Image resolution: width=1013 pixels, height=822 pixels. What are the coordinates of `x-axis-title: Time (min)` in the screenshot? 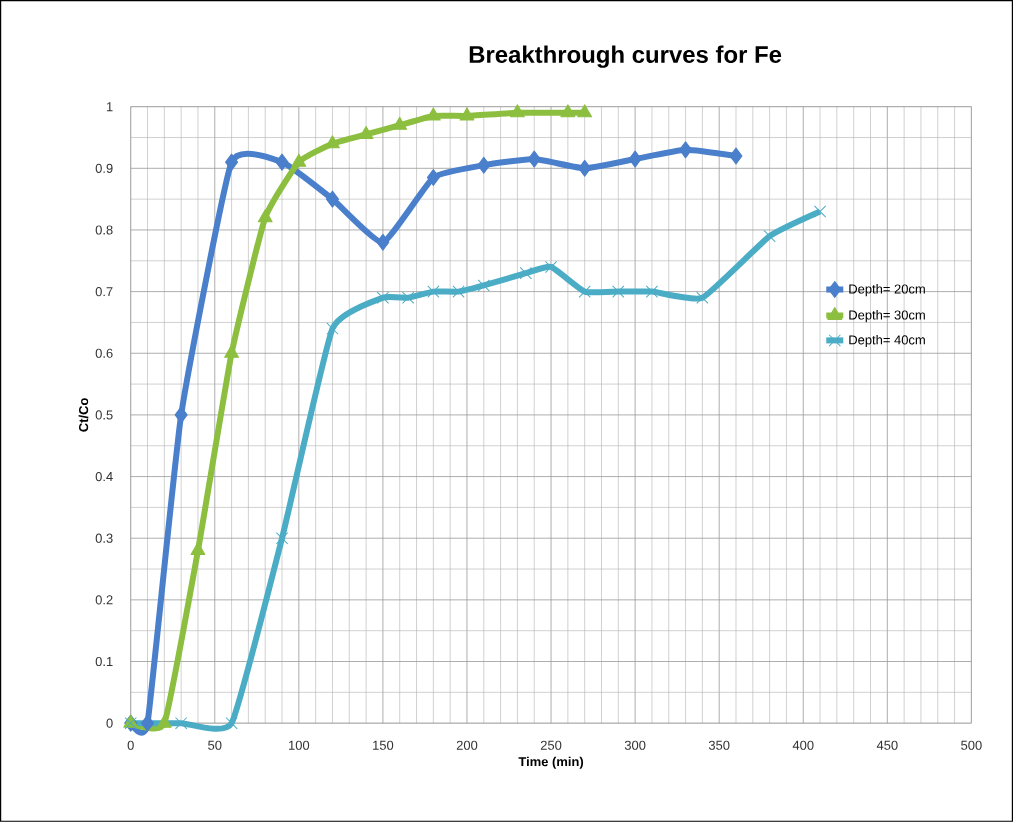 It's located at (551, 762).